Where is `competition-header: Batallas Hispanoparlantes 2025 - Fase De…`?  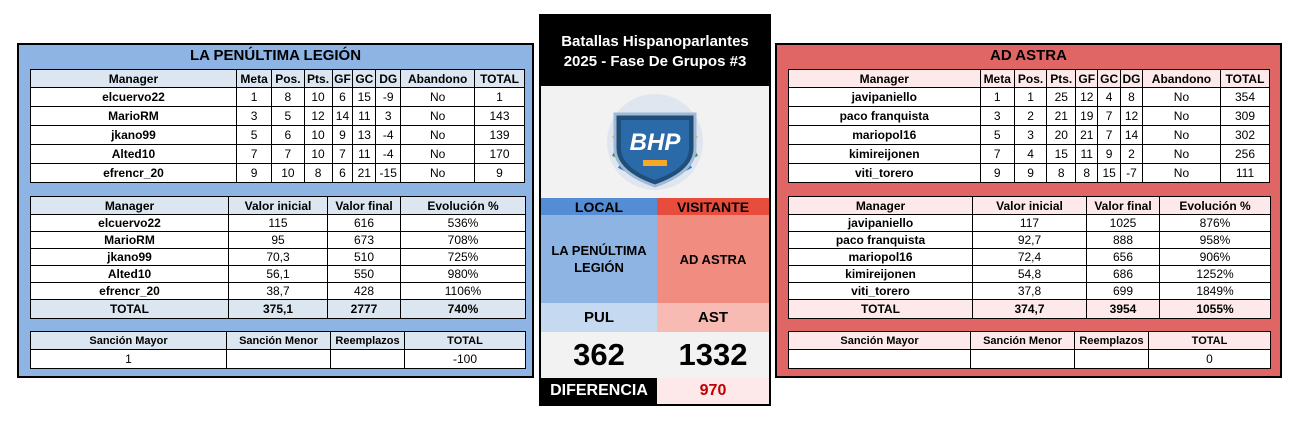
competition-header: Batallas Hispanoparlantes 2025 - Fase De… is located at coordinates (655, 51).